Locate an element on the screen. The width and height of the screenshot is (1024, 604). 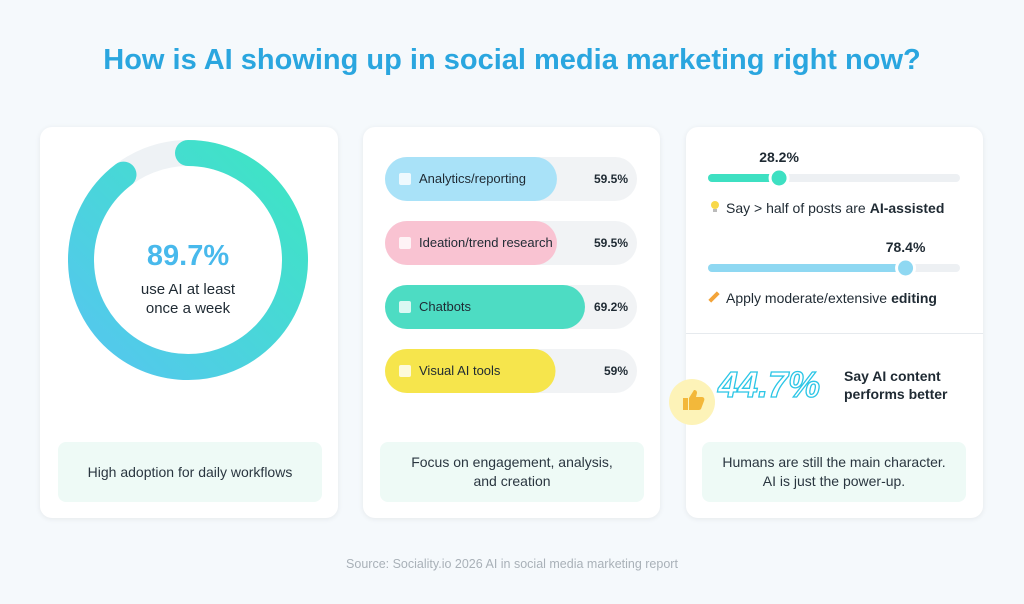
donut-arc is located at coordinates (188, 260).